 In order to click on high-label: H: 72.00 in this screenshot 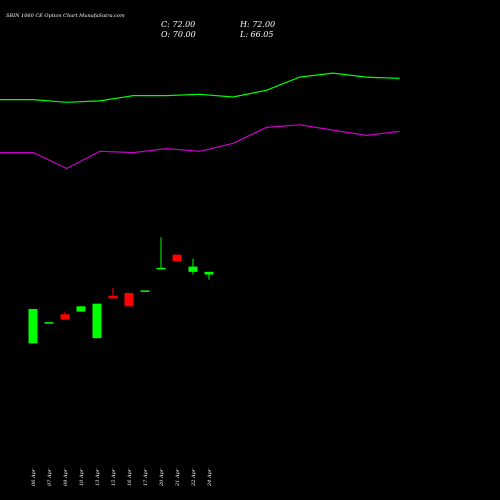, I will do `click(258, 24)`.